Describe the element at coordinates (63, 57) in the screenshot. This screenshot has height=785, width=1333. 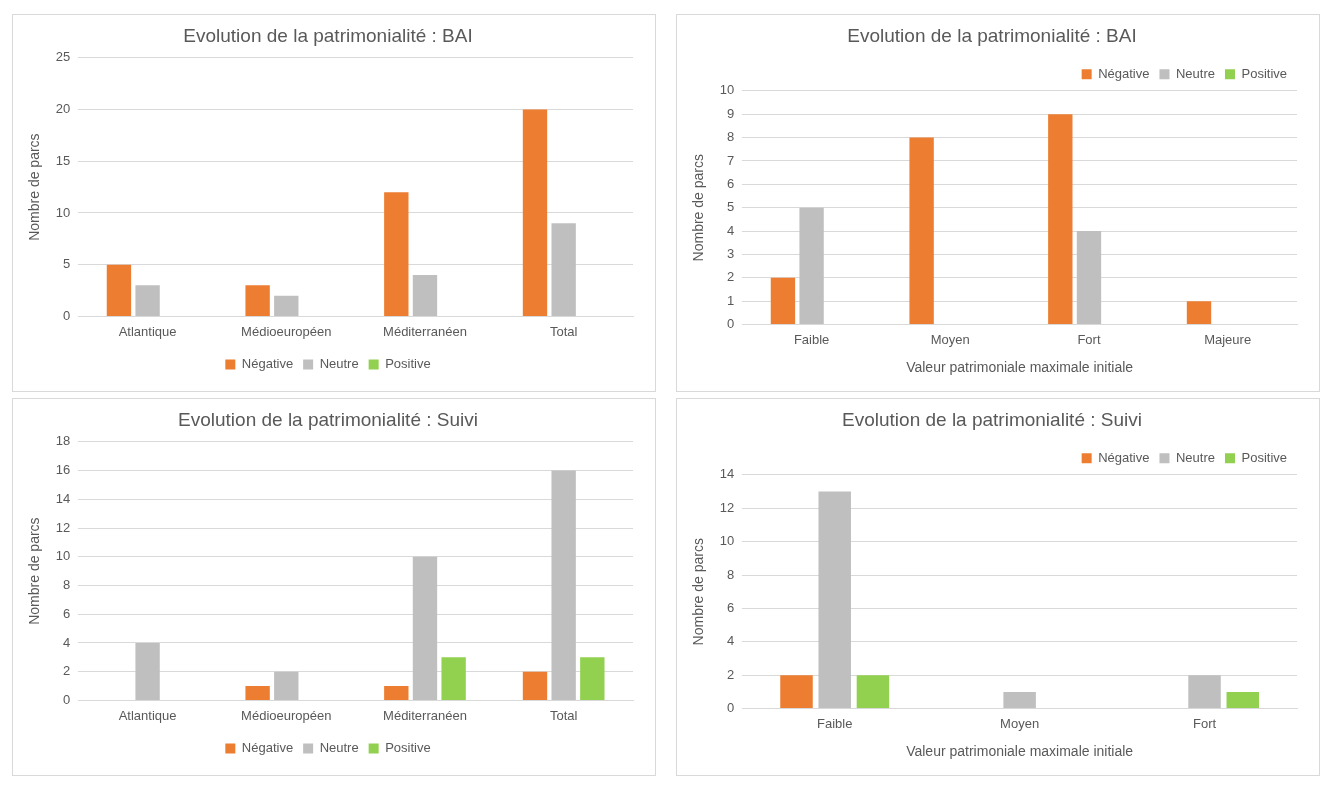
I see `y-tick-label: 25` at that location.